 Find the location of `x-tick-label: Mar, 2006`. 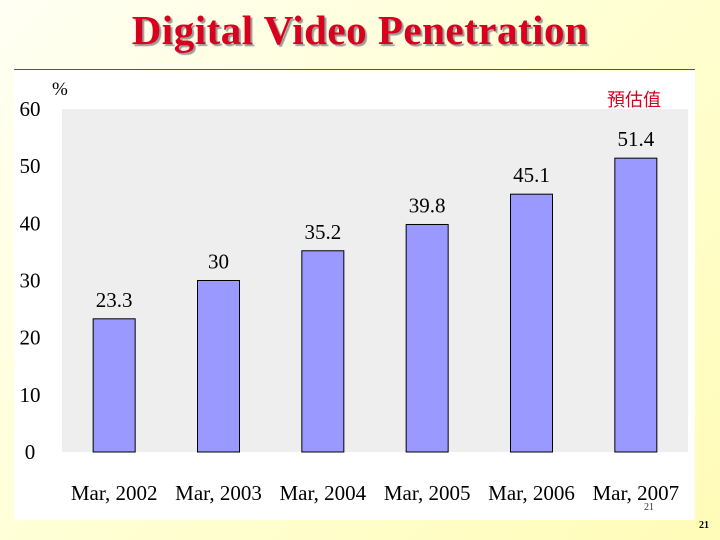

x-tick-label: Mar, 2006 is located at coordinates (531, 493).